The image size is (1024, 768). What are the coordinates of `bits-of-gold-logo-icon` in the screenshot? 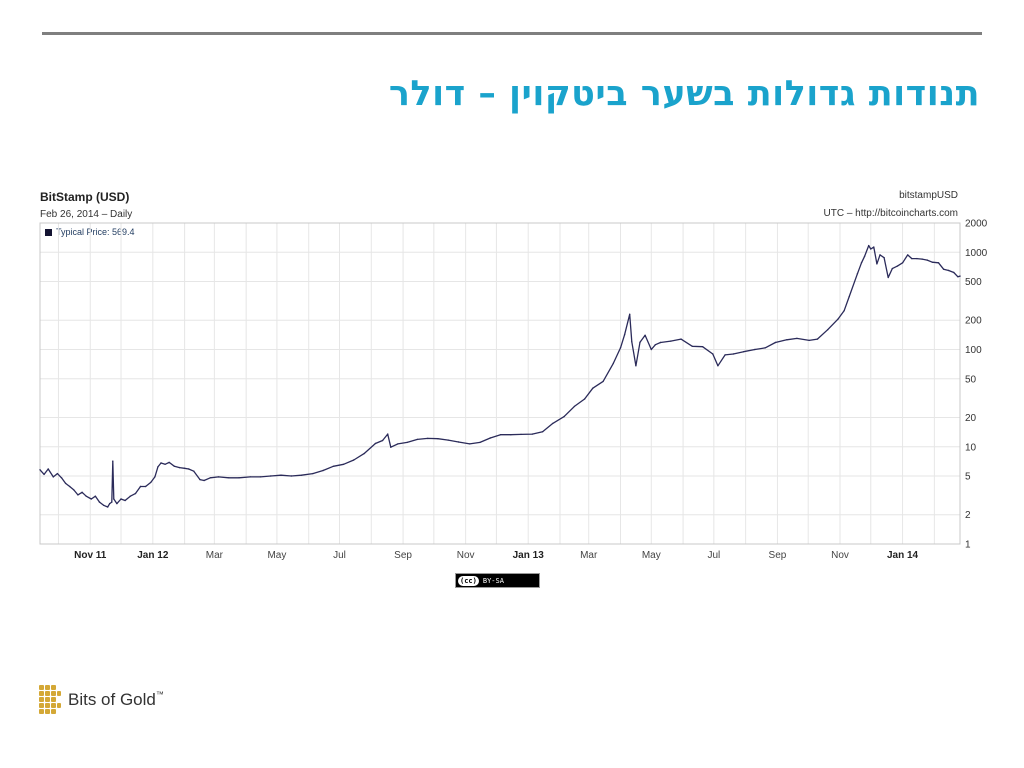 It's located at (50, 699).